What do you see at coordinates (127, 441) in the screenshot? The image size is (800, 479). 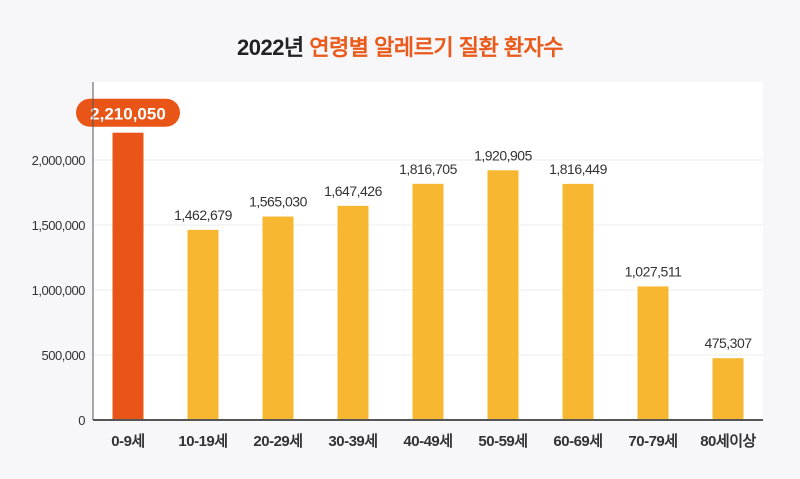 I see `x-tick-label: 0-9세` at bounding box center [127, 441].